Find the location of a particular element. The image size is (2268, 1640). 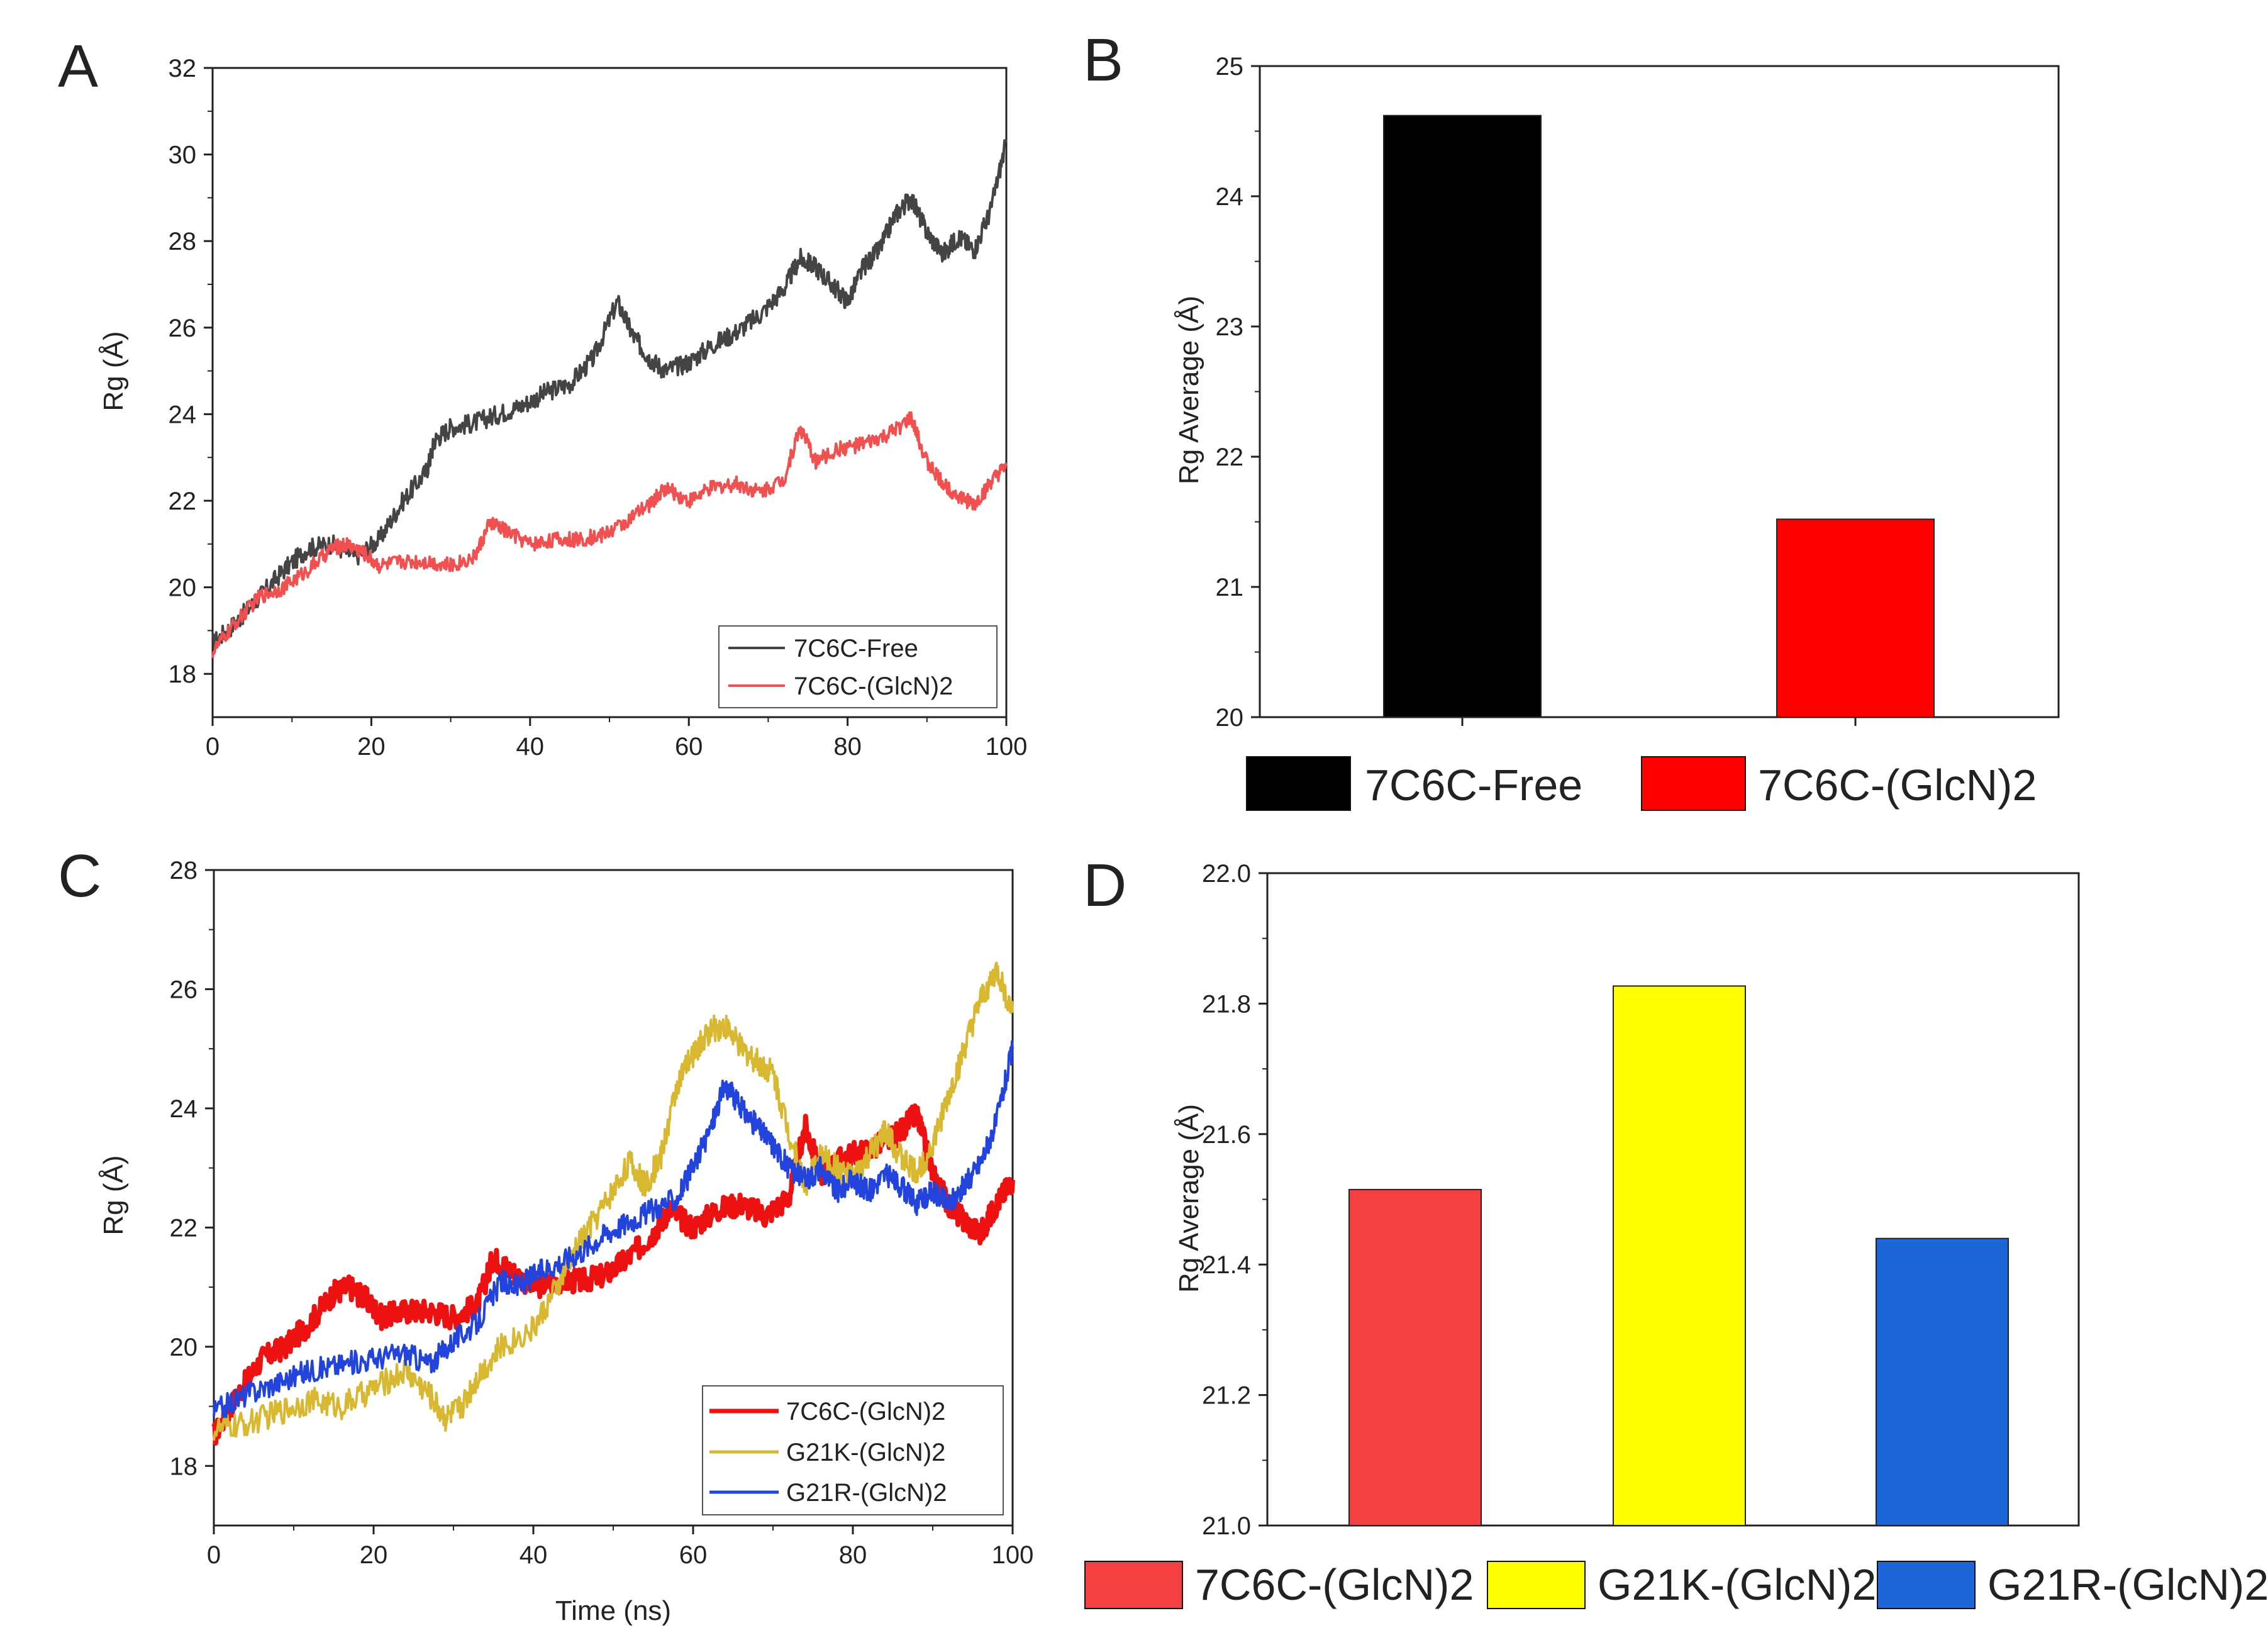

panel-c-x-axis-title: Time (ns) is located at coordinates (613, 1610).